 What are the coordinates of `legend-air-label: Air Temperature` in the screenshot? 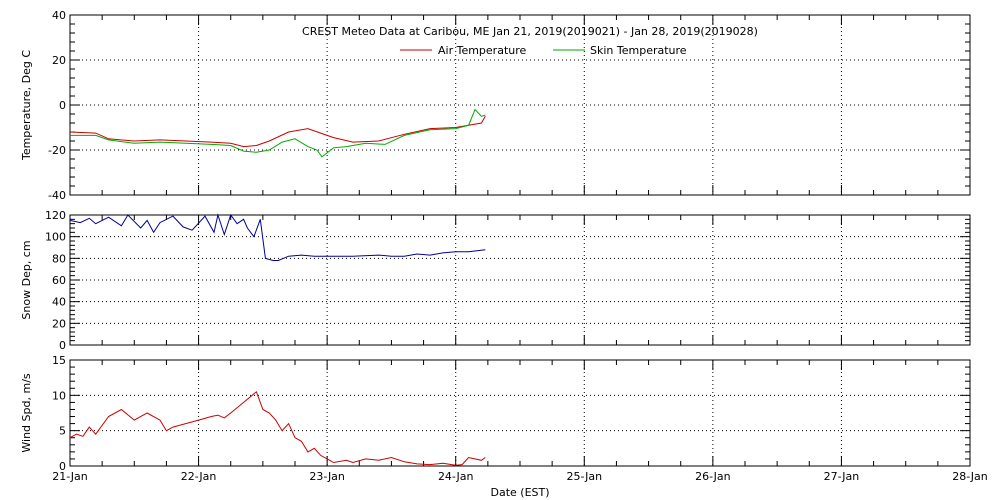 It's located at (482, 50).